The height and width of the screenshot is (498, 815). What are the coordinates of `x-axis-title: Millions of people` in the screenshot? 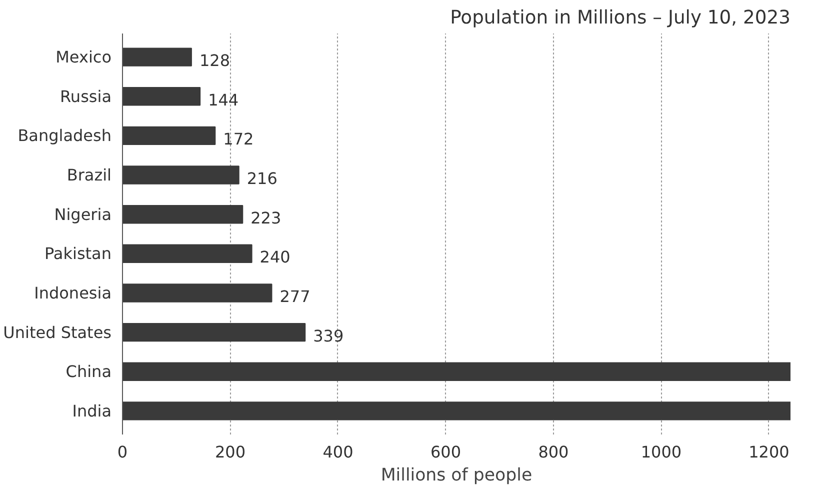 It's located at (456, 476).